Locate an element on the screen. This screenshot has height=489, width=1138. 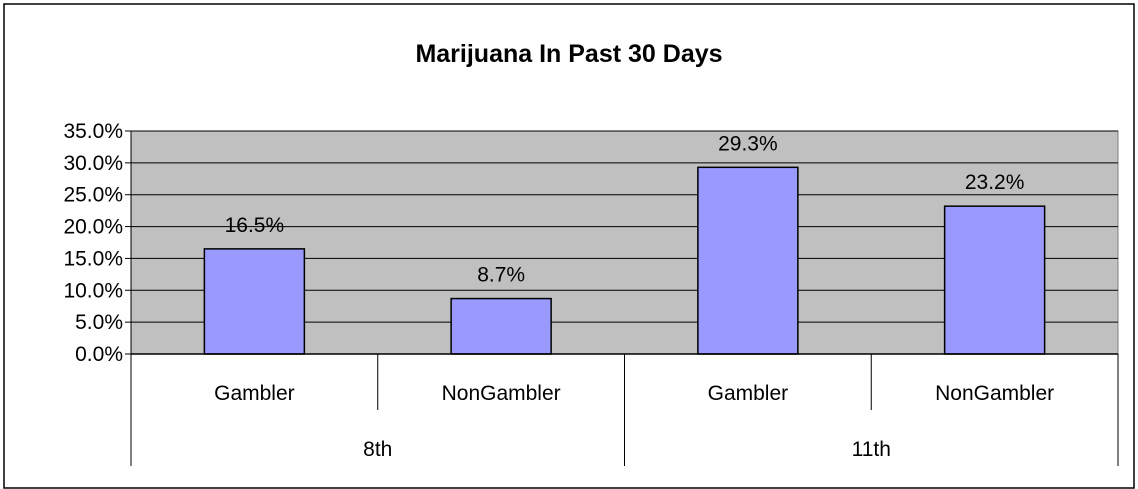
data-label: 29.3% is located at coordinates (748, 143).